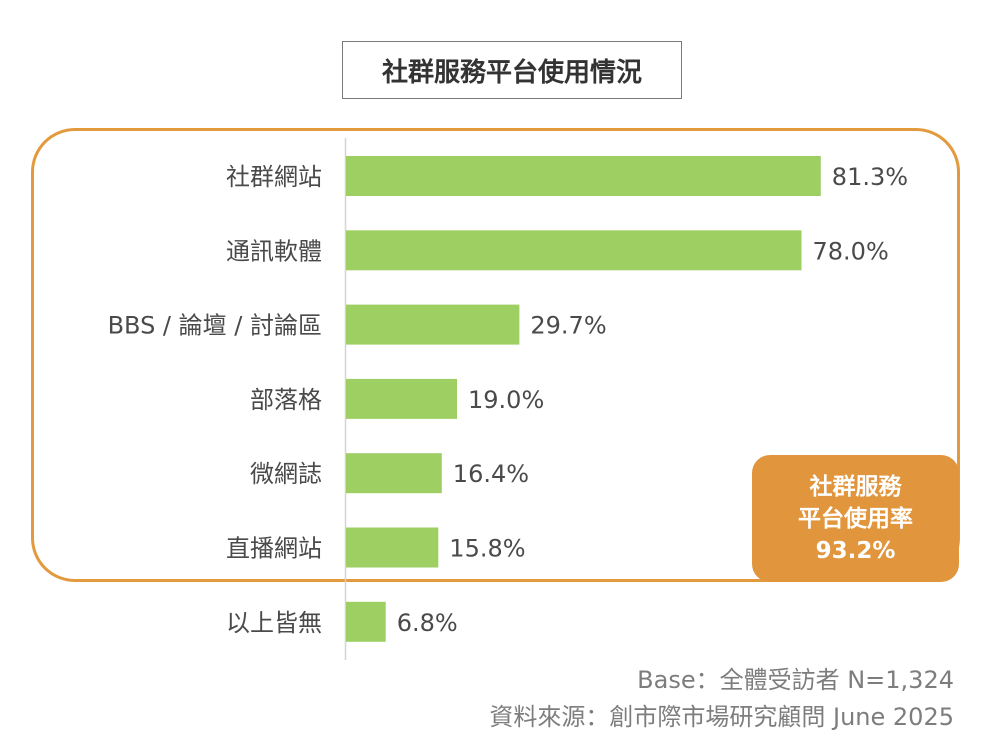 This screenshot has width=992, height=750. I want to click on value-label-4: 16.4%, so click(491, 474).